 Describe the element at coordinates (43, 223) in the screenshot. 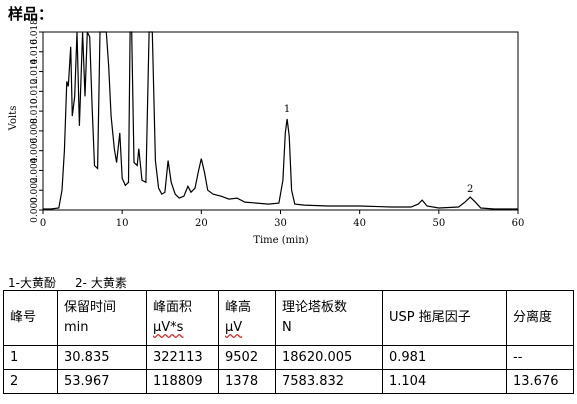

I see `x-tick-label: 0` at that location.